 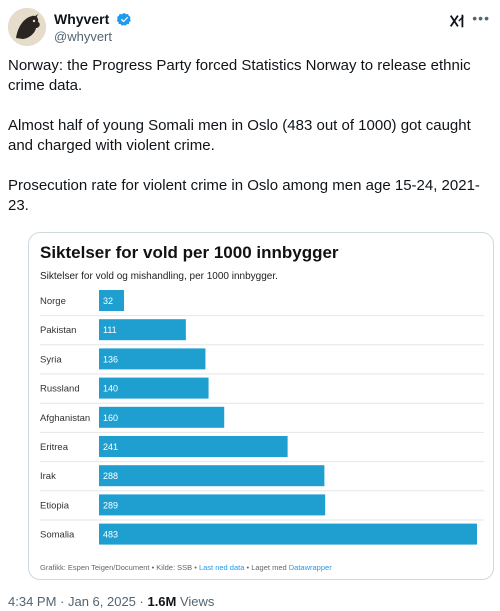 What do you see at coordinates (110, 447) in the screenshot?
I see `value-label: 241` at bounding box center [110, 447].